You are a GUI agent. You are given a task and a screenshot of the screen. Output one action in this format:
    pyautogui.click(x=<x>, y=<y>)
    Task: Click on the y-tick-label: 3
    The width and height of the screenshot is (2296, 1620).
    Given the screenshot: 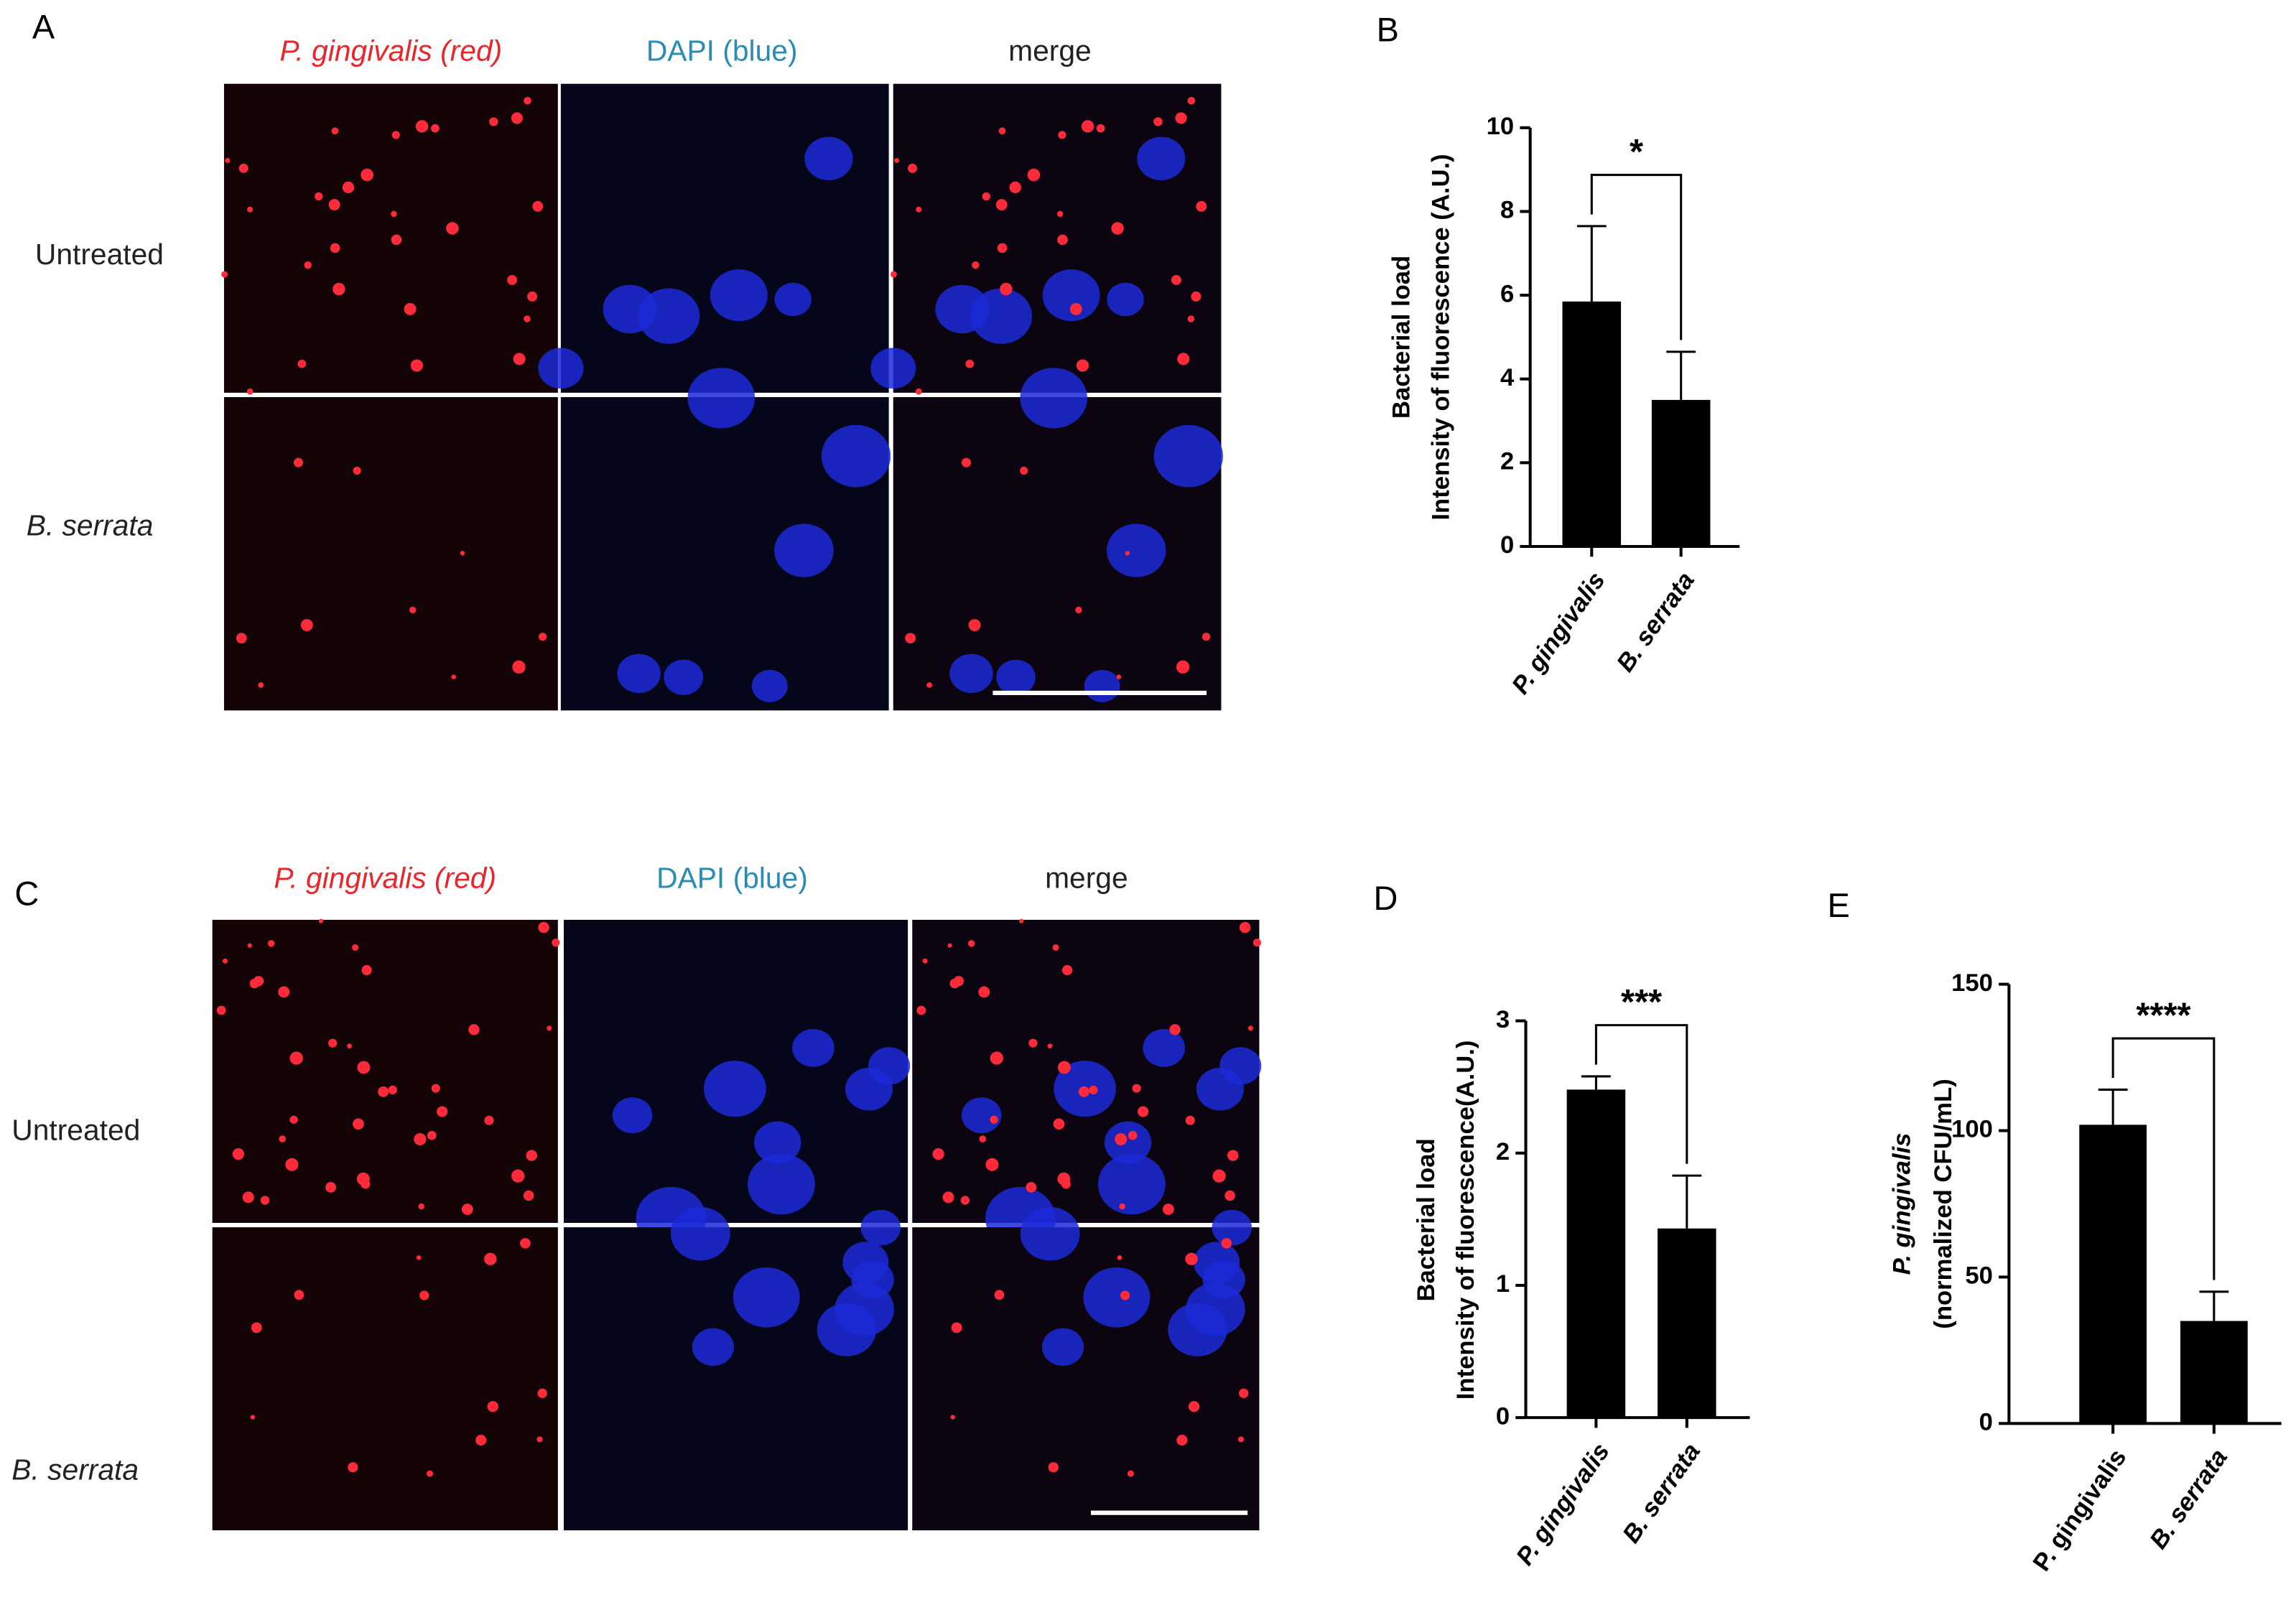 What is the action you would take?
    pyautogui.click(x=1503, y=1019)
    